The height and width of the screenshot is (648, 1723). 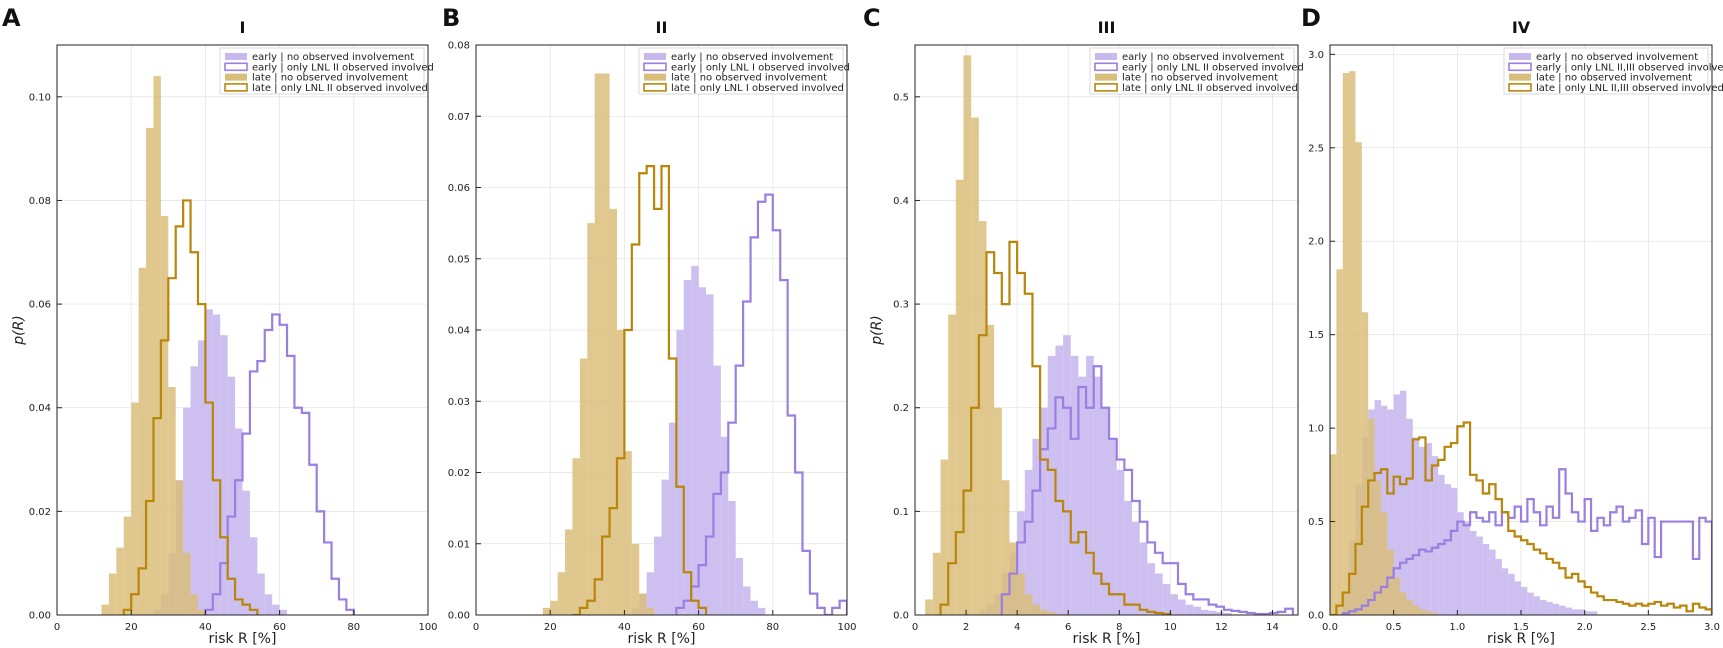 What do you see at coordinates (662, 27) in the screenshot?
I see `panel-title: II` at bounding box center [662, 27].